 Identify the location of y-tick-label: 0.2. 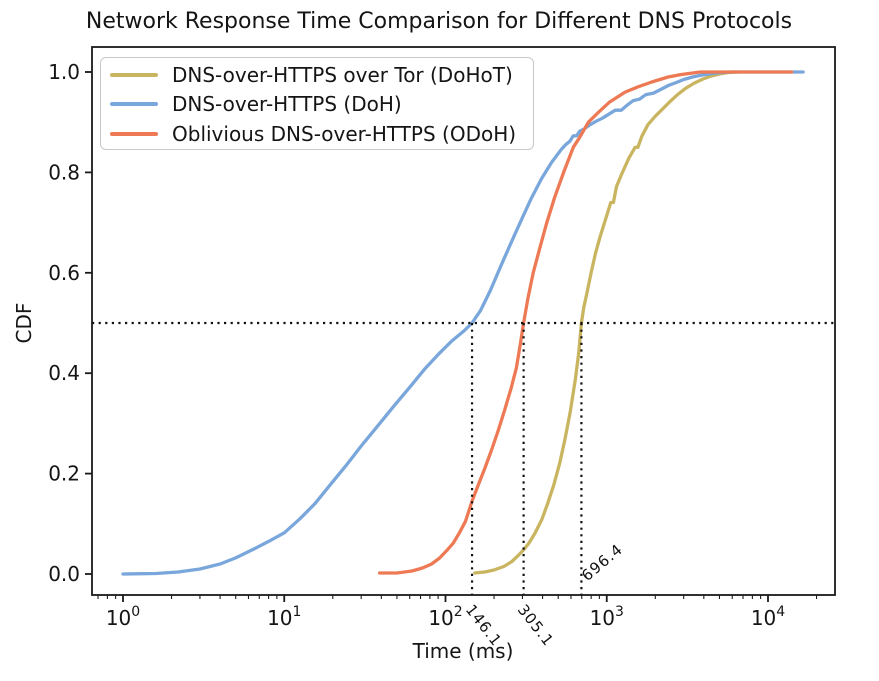
(64, 474).